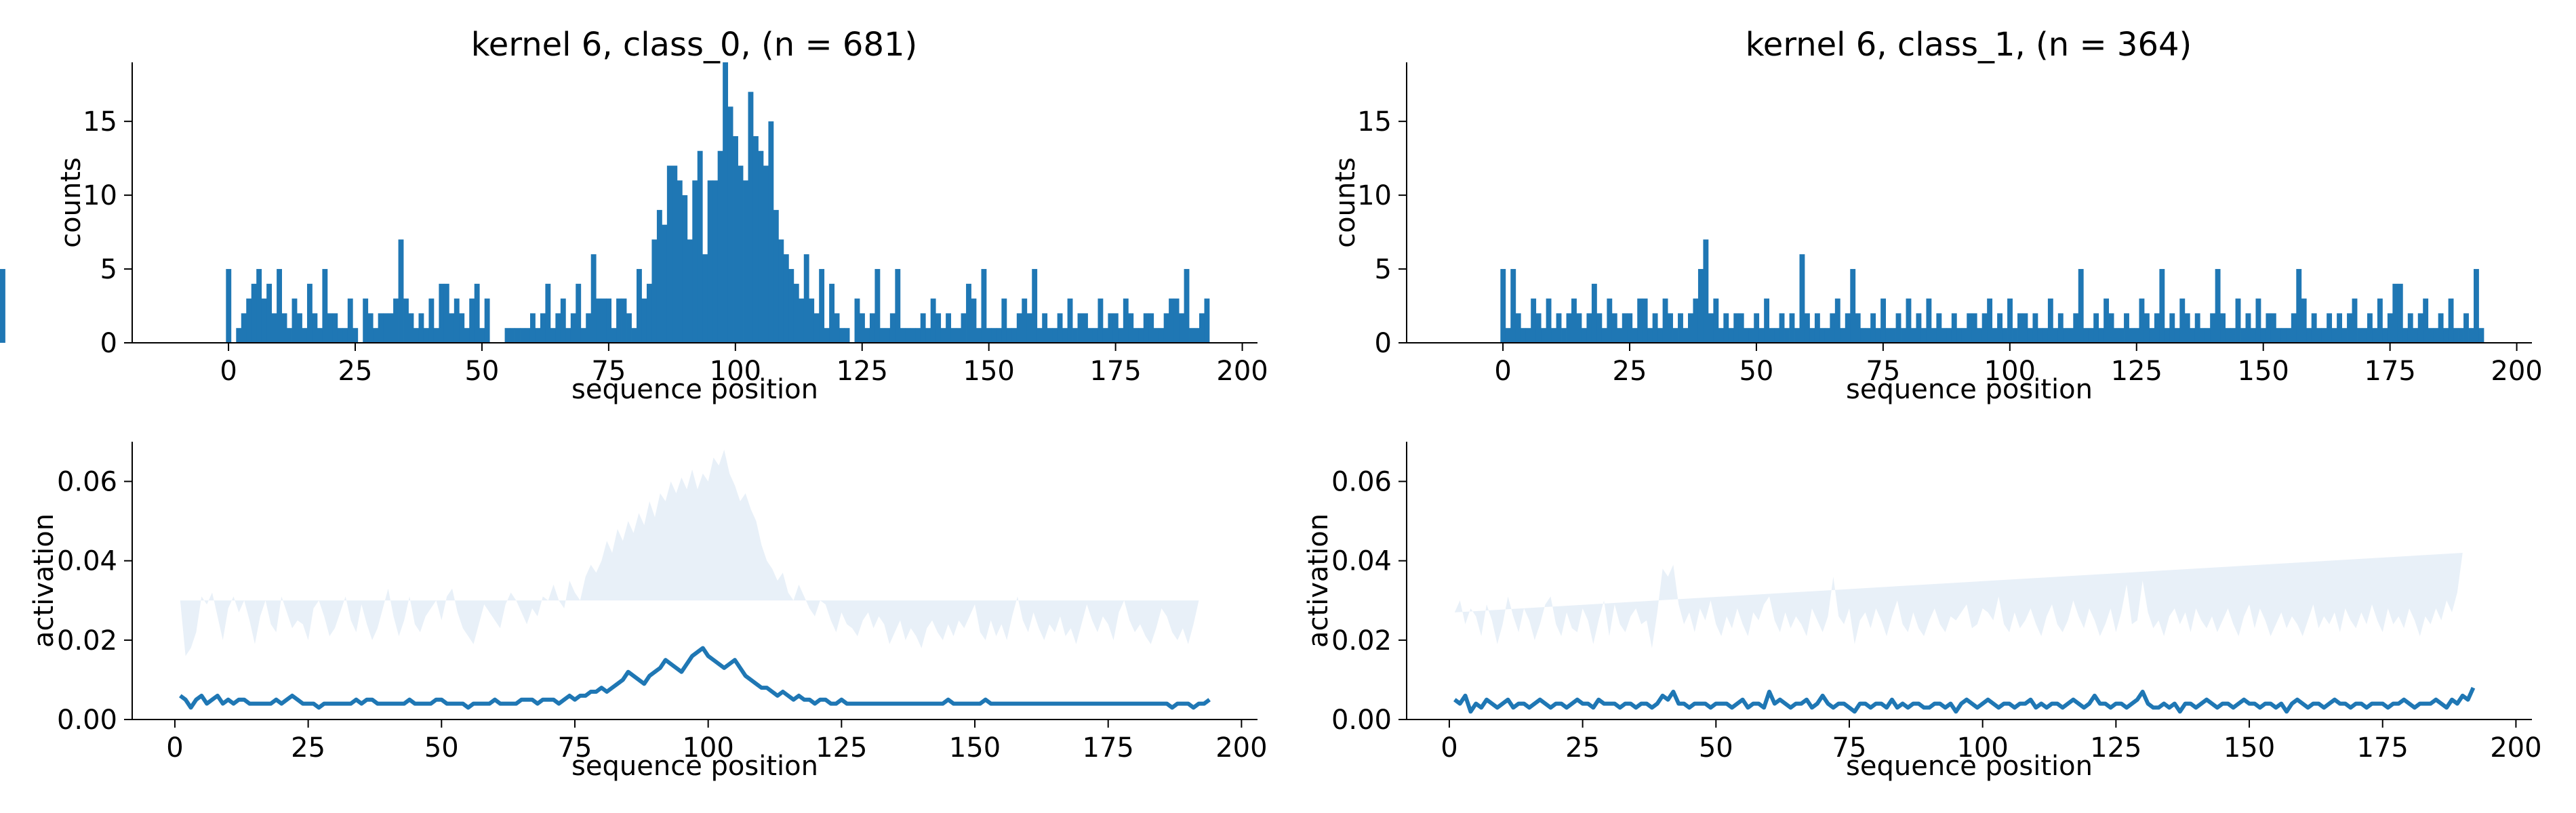 Image resolution: width=2576 pixels, height=813 pixels. Describe the element at coordinates (695, 678) in the screenshot. I see `activation-mean-line` at that location.